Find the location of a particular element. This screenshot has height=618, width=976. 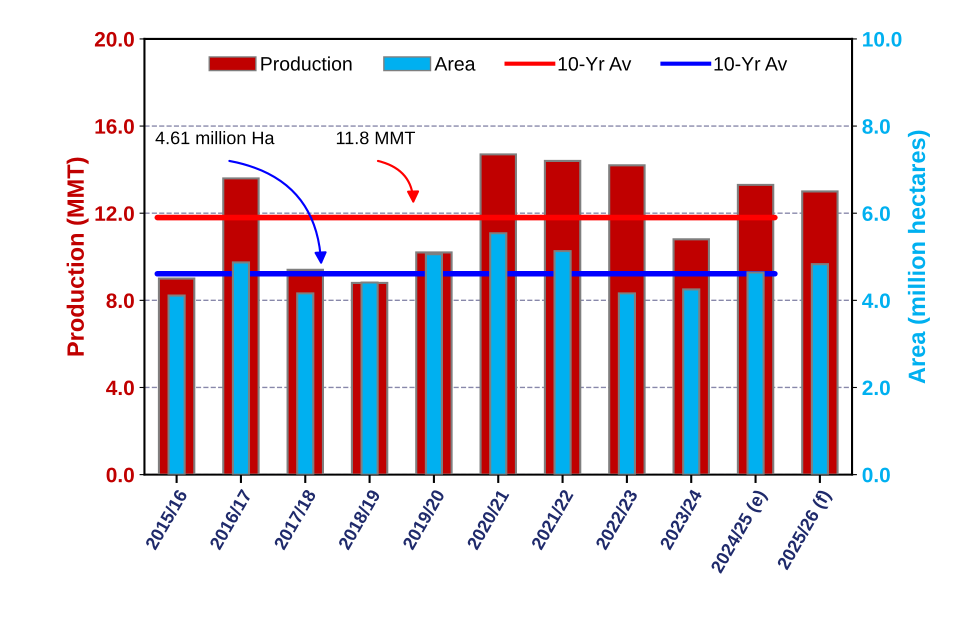

y2-tick-label: 2.0 is located at coordinates (876, 388).